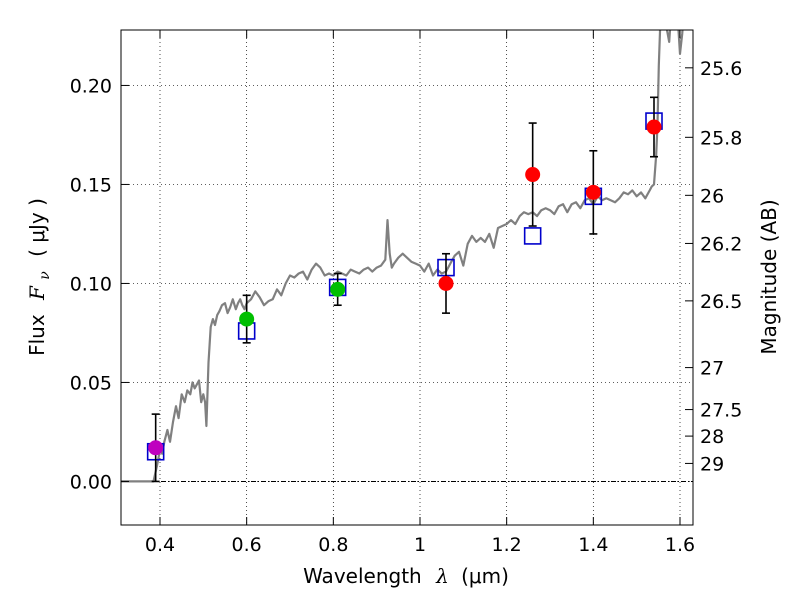  I want to click on x-axis-title: Wavelength λ (μm), so click(406, 576).